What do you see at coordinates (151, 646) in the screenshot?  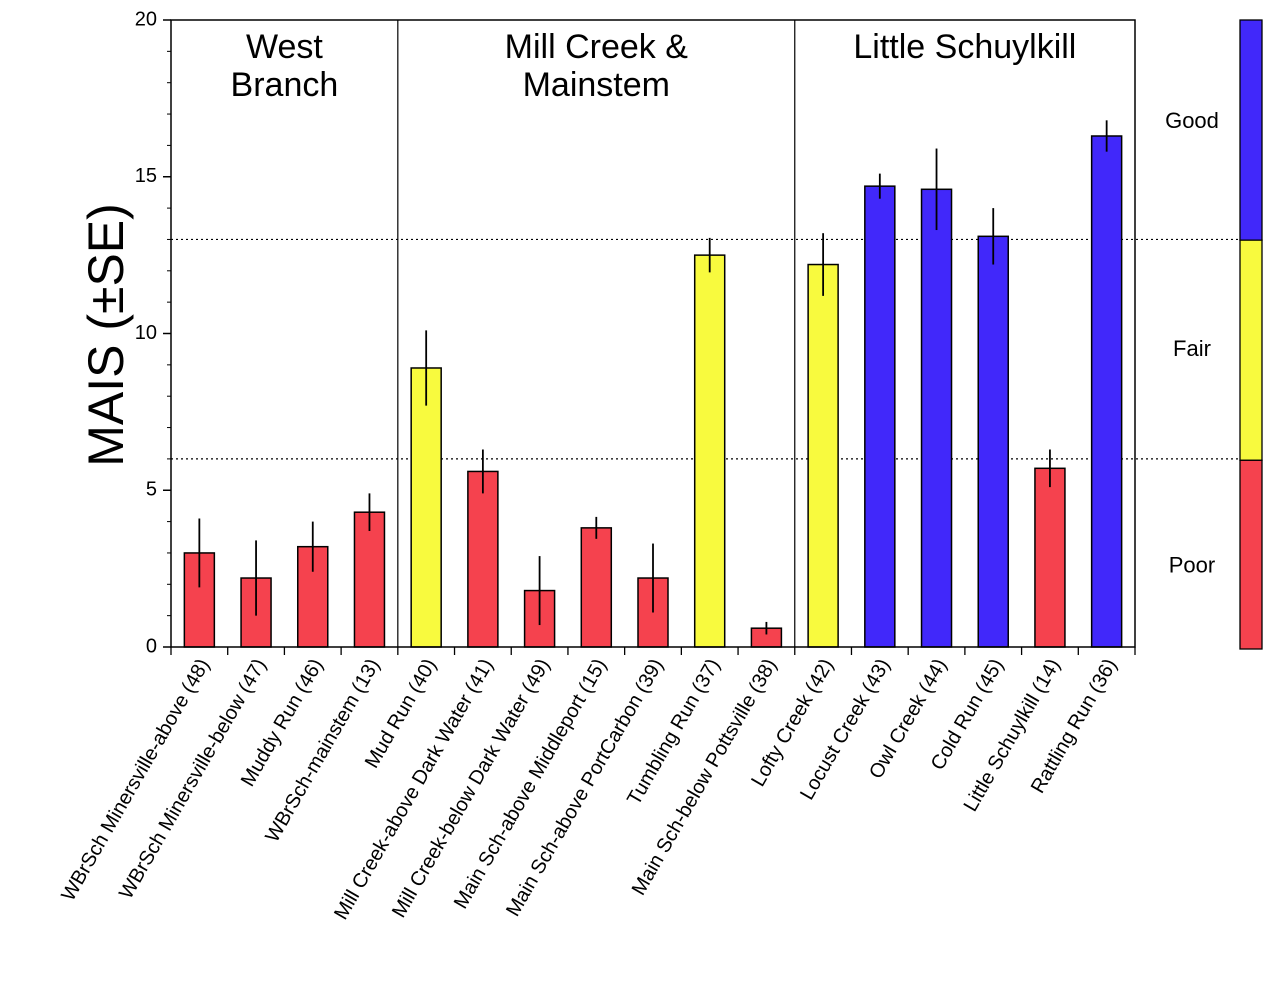 I see `y-tick-label: 0` at bounding box center [151, 646].